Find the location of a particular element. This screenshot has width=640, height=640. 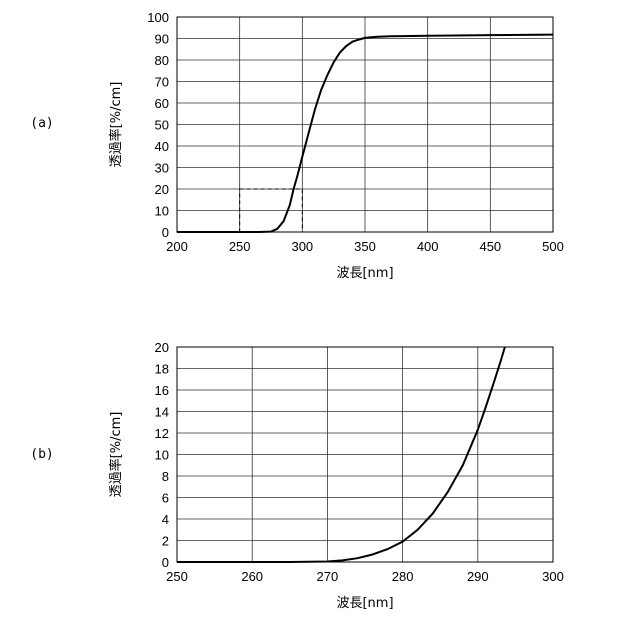

y-tick-label: 90 is located at coordinates (162, 39).